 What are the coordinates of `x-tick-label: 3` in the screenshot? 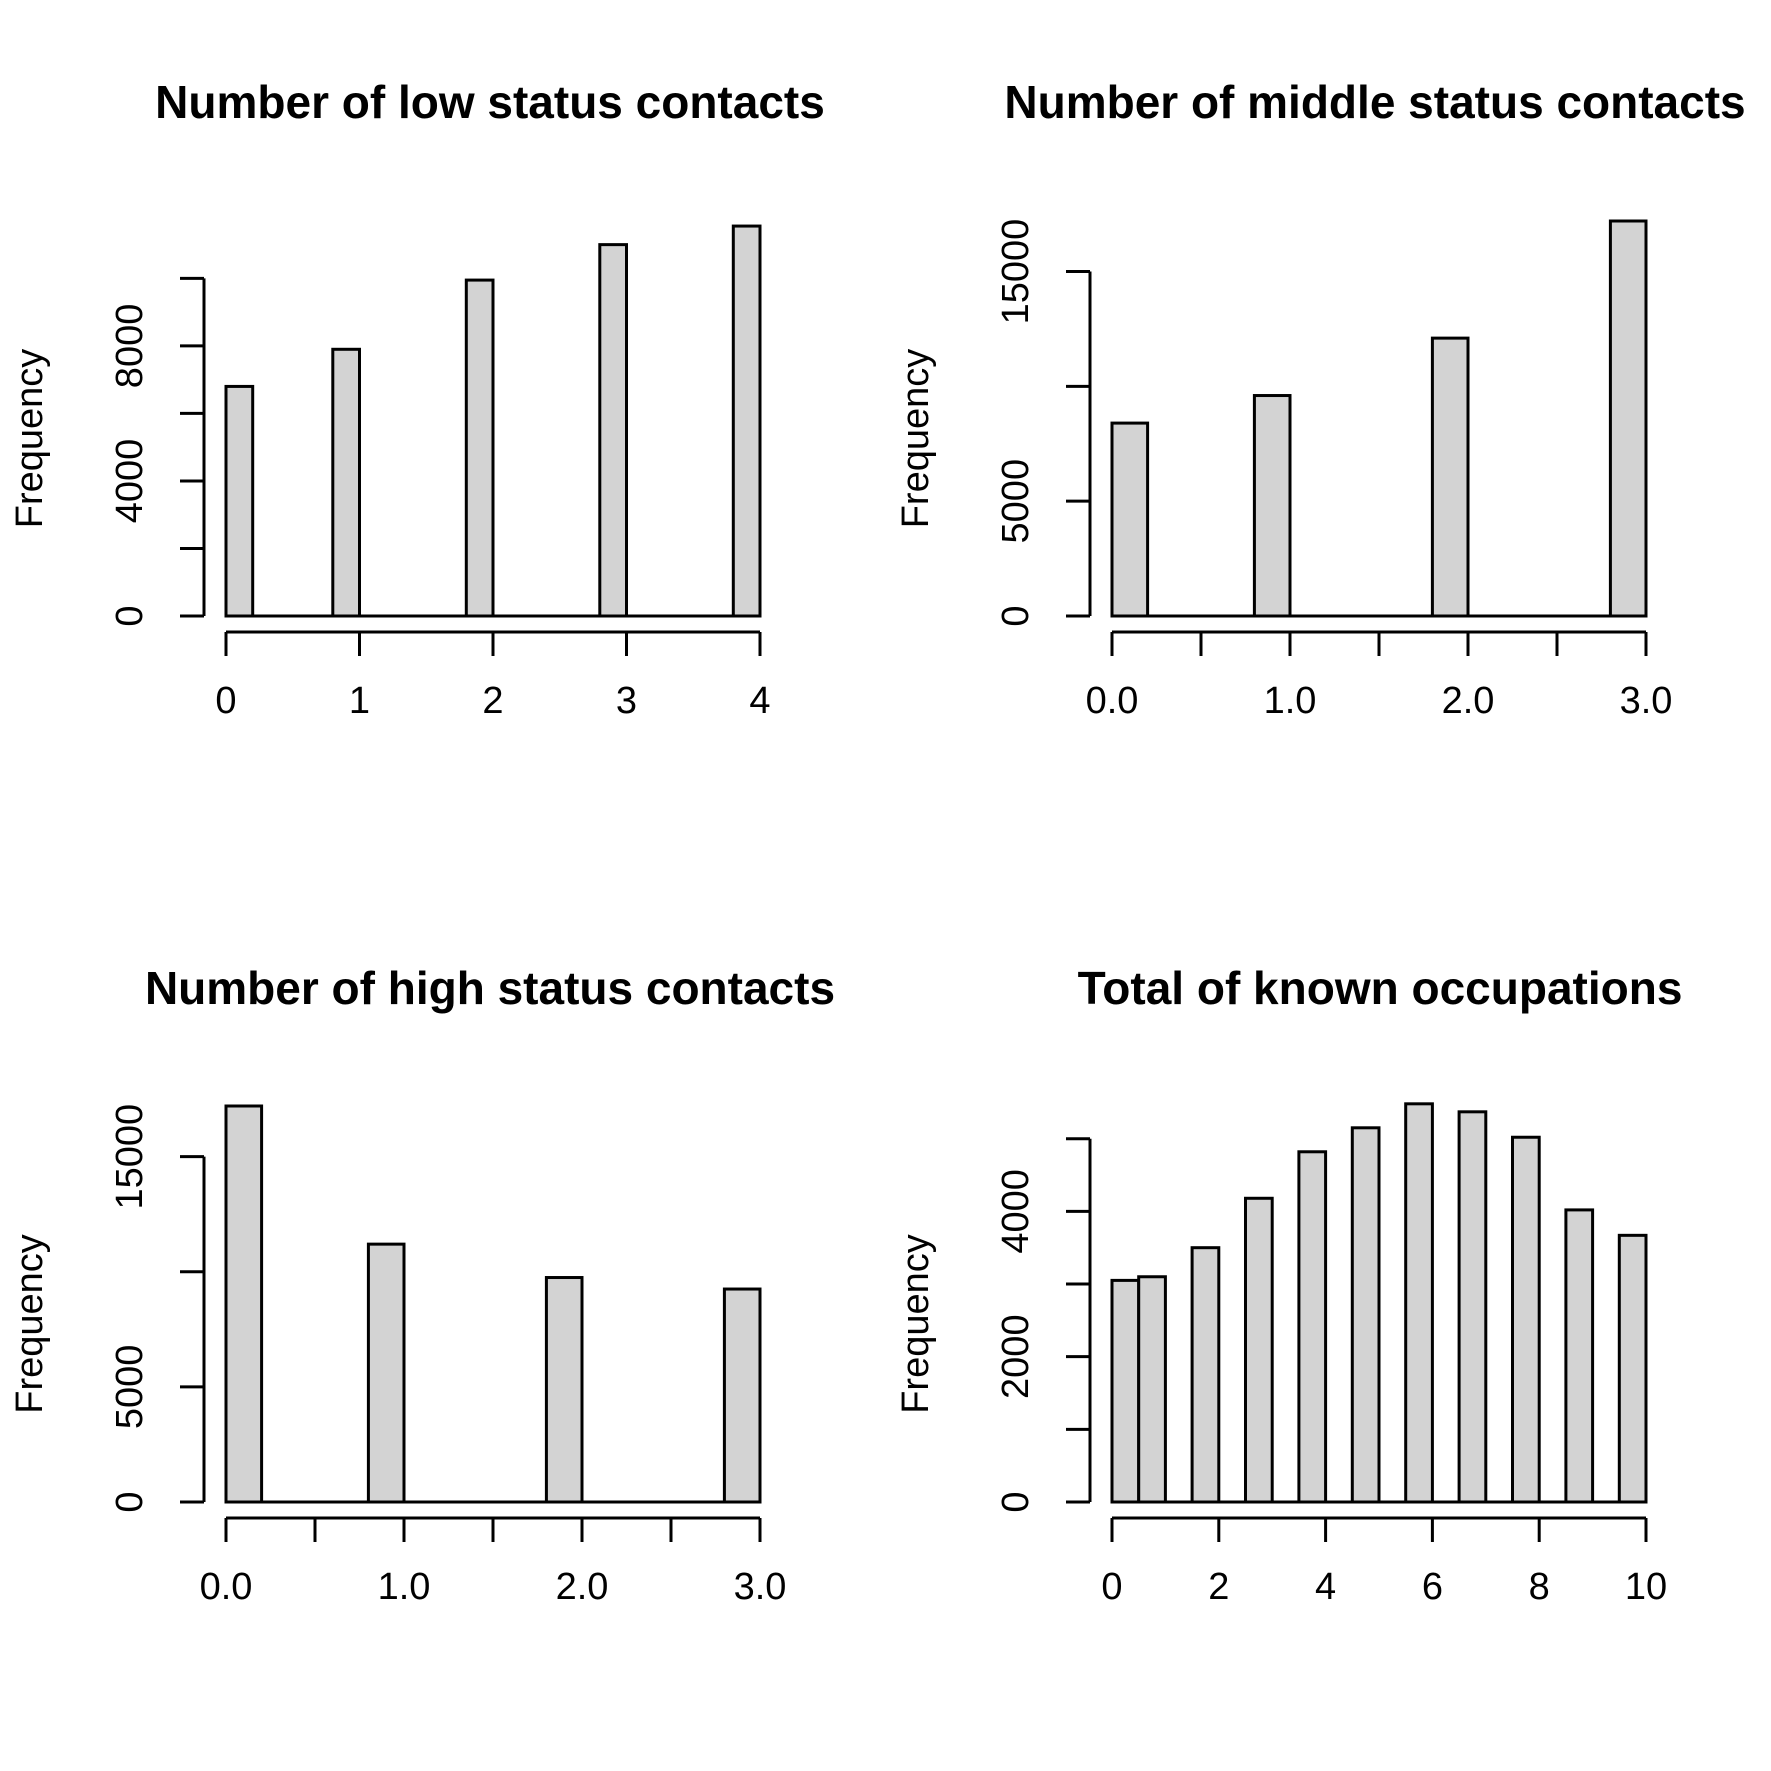 It's located at (626, 701).